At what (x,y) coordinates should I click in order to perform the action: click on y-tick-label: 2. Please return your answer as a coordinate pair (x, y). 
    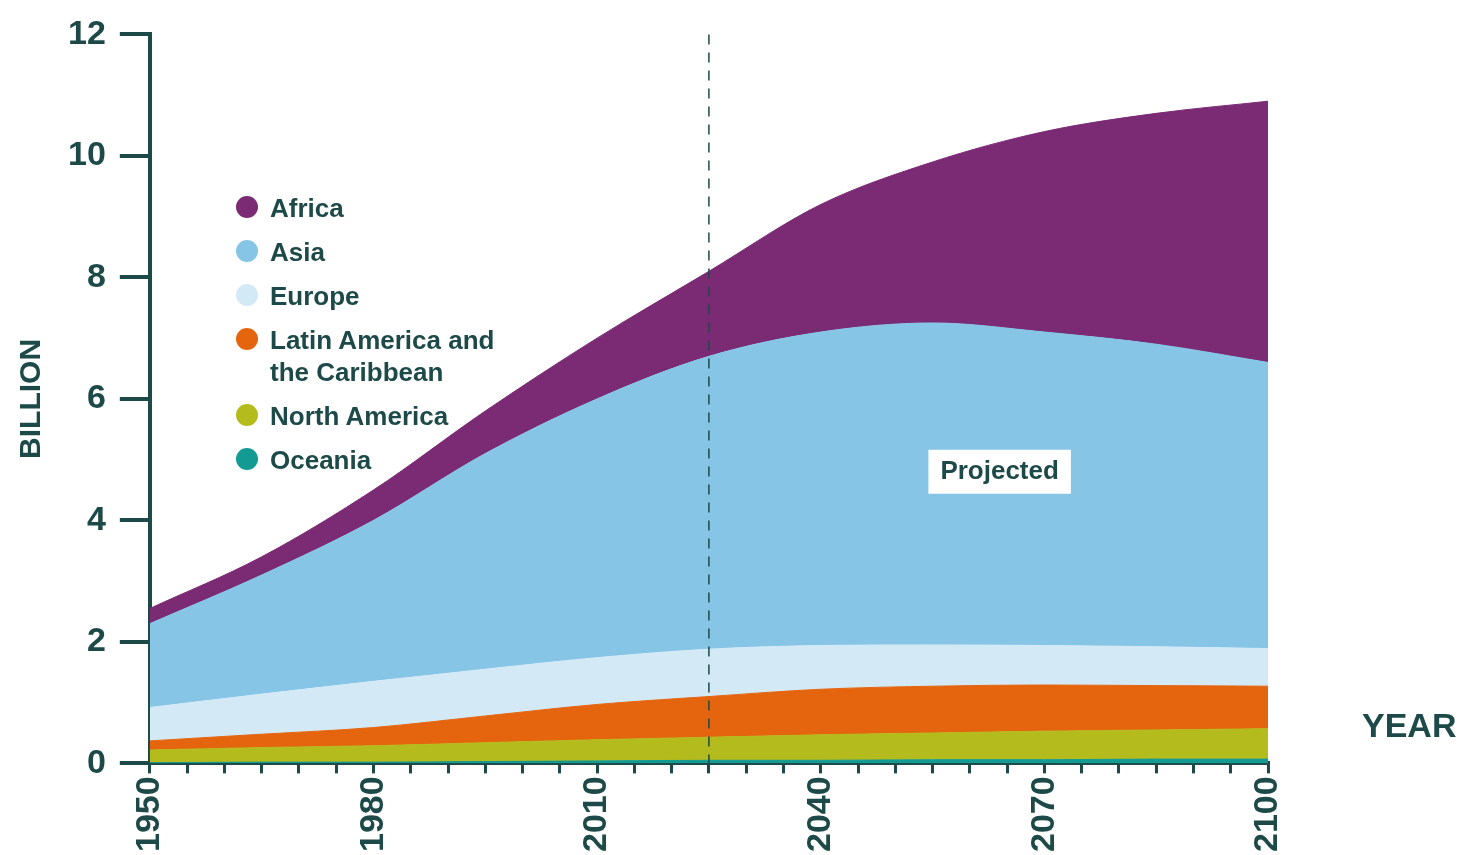
    Looking at the image, I should click on (96, 639).